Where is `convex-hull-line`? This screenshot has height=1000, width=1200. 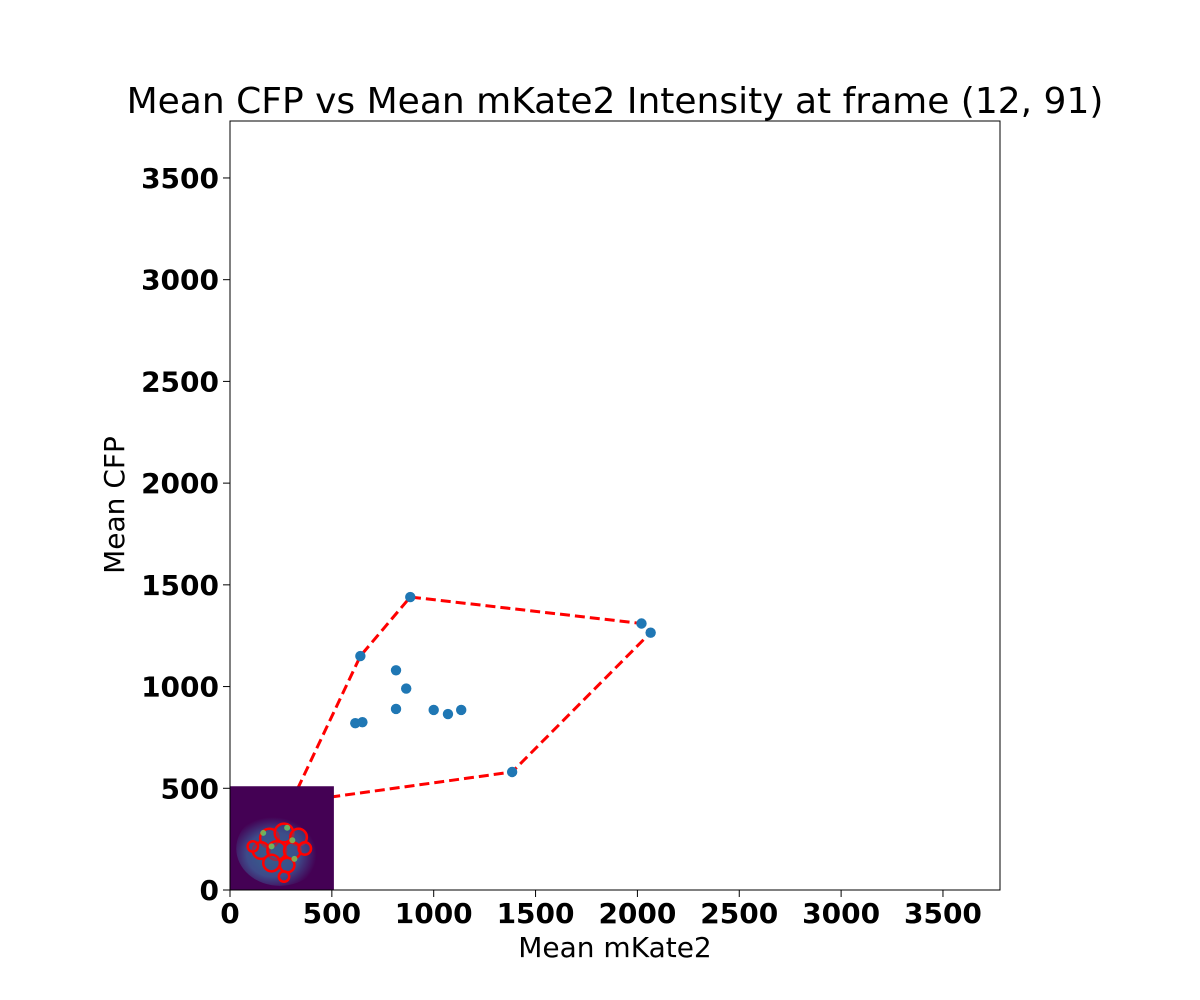
convex-hull-line is located at coordinates (471, 699).